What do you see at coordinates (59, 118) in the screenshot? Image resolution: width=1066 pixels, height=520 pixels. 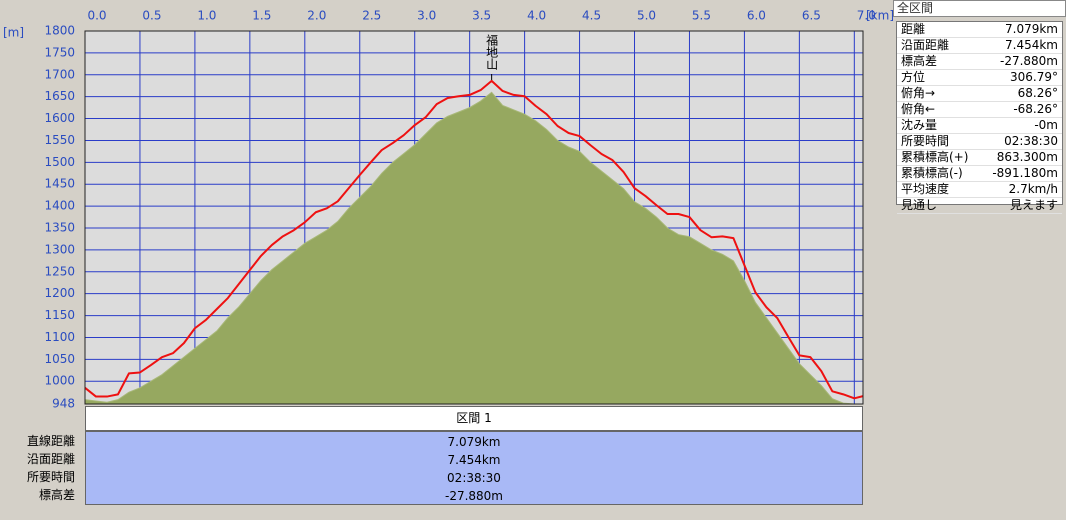 I see `y-tick-label: 1600` at bounding box center [59, 118].